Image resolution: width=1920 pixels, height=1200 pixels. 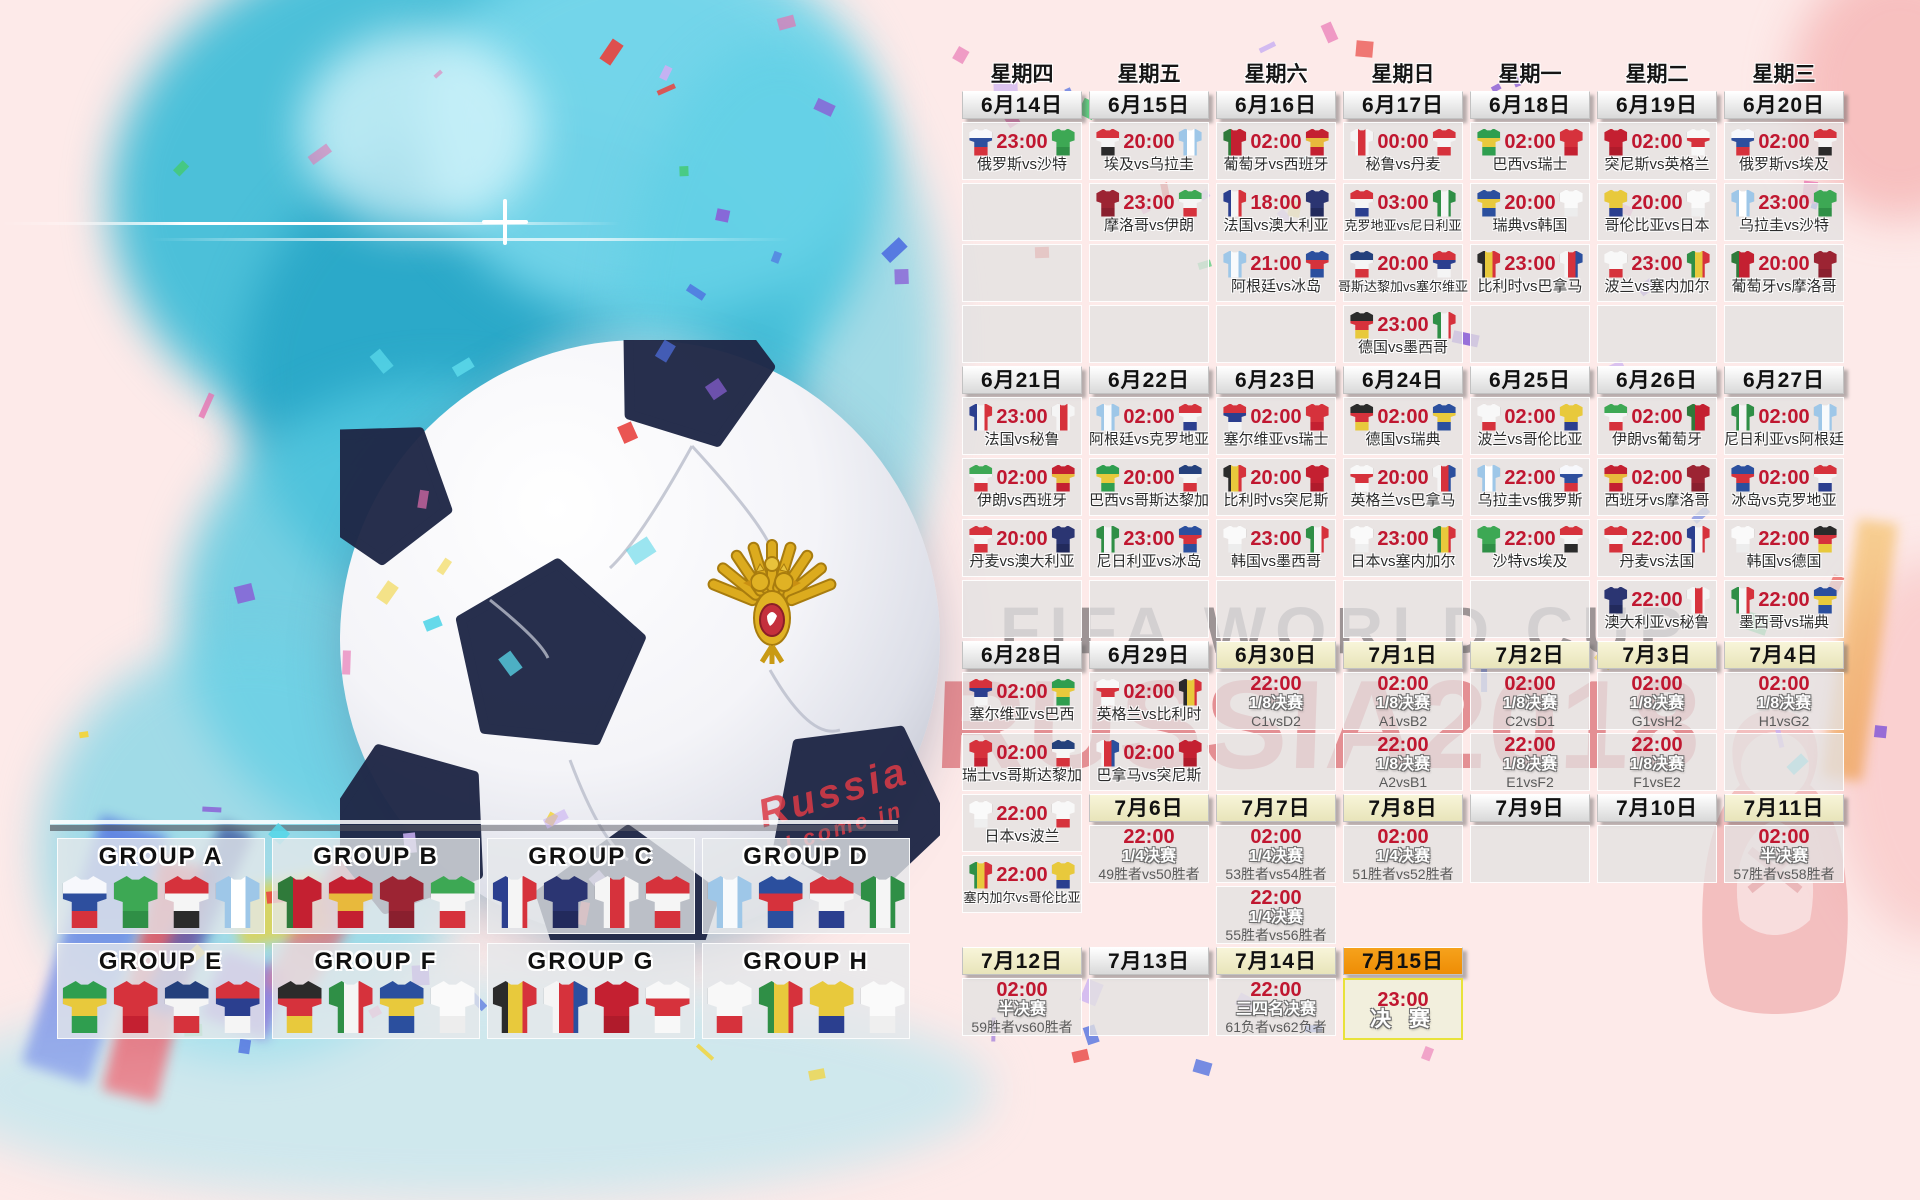 I want to click on match-teams: 波兰vs哥伦比亚, so click(x=1530, y=439).